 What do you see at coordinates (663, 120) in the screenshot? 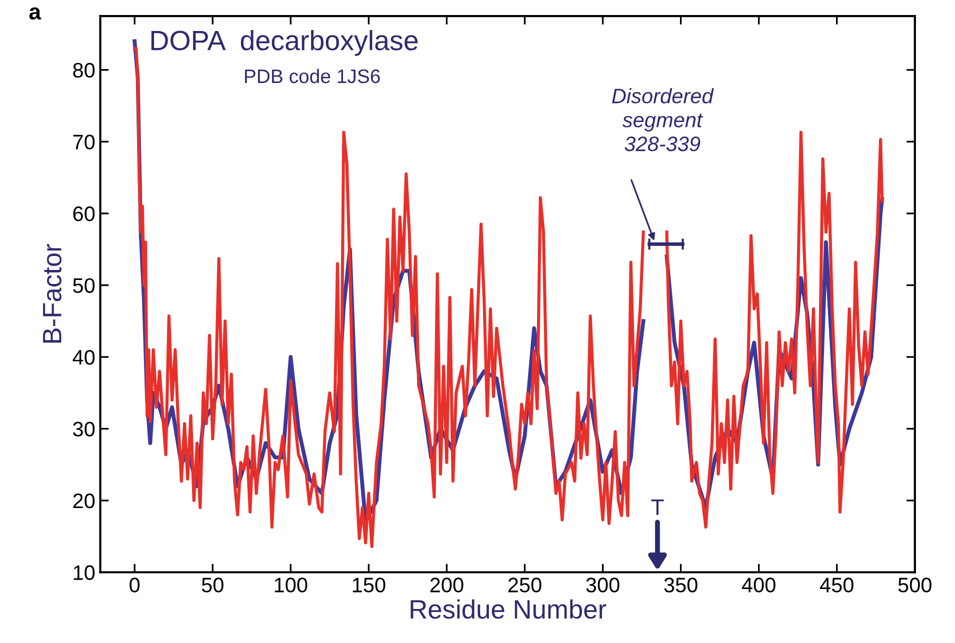
I see `annotation: Disordered segment 328-339` at bounding box center [663, 120].